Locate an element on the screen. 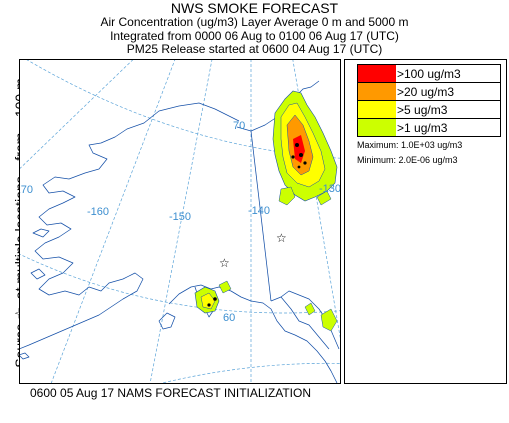 Image resolution: width=509 pixels, height=423 pixels. legend-label-100: >100 ug/m3 is located at coordinates (429, 74).